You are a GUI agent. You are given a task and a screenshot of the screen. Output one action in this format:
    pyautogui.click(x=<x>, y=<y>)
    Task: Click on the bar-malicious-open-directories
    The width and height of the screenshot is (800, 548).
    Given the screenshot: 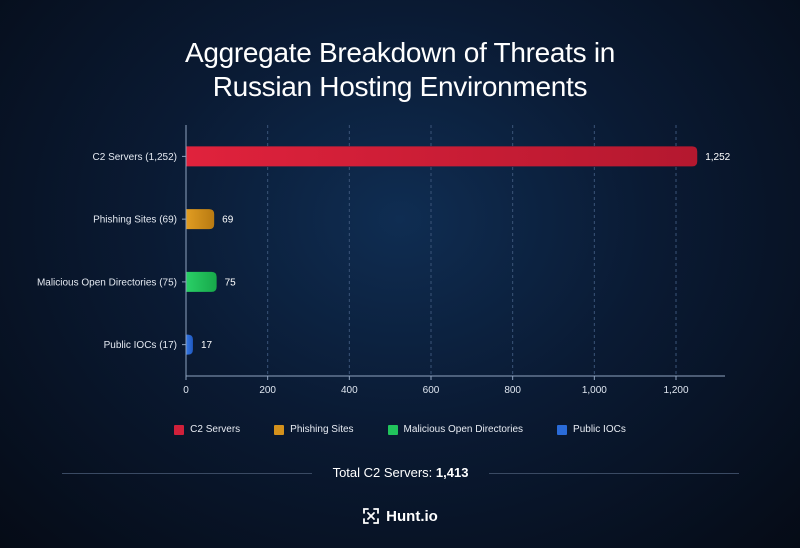 What is the action you would take?
    pyautogui.click(x=201, y=281)
    